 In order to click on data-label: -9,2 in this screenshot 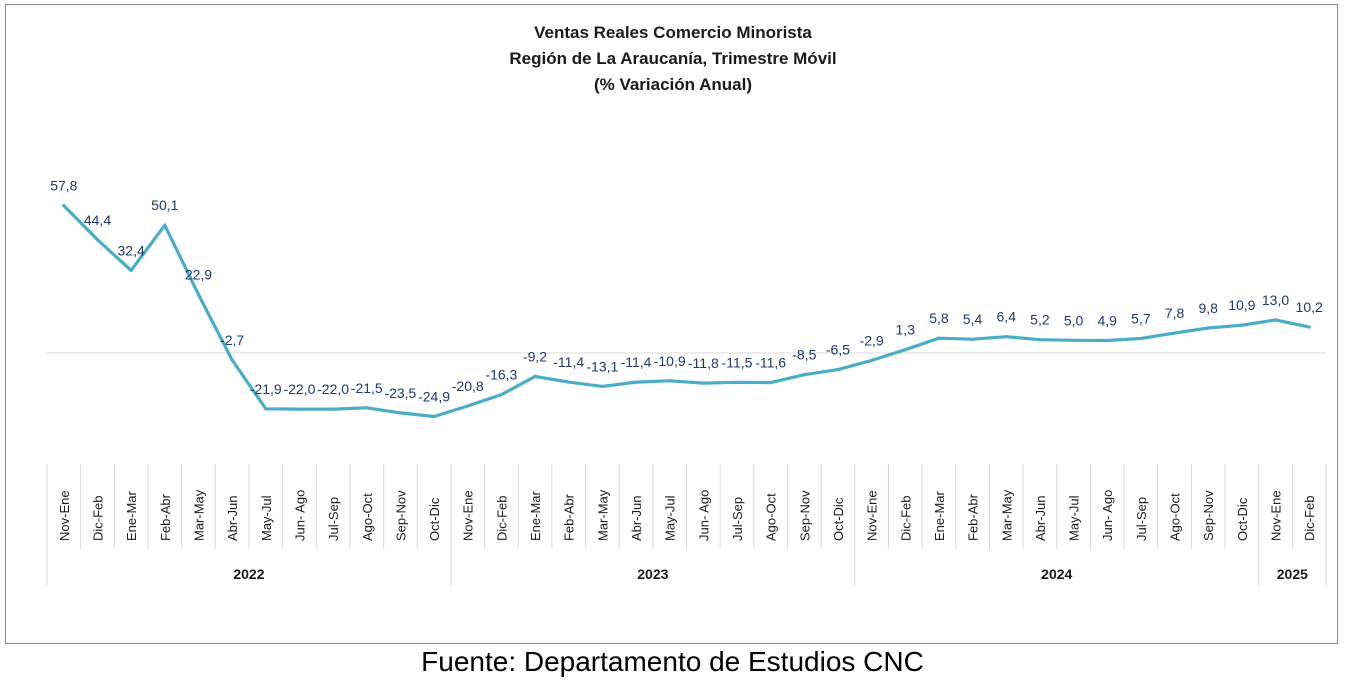, I will do `click(535, 356)`.